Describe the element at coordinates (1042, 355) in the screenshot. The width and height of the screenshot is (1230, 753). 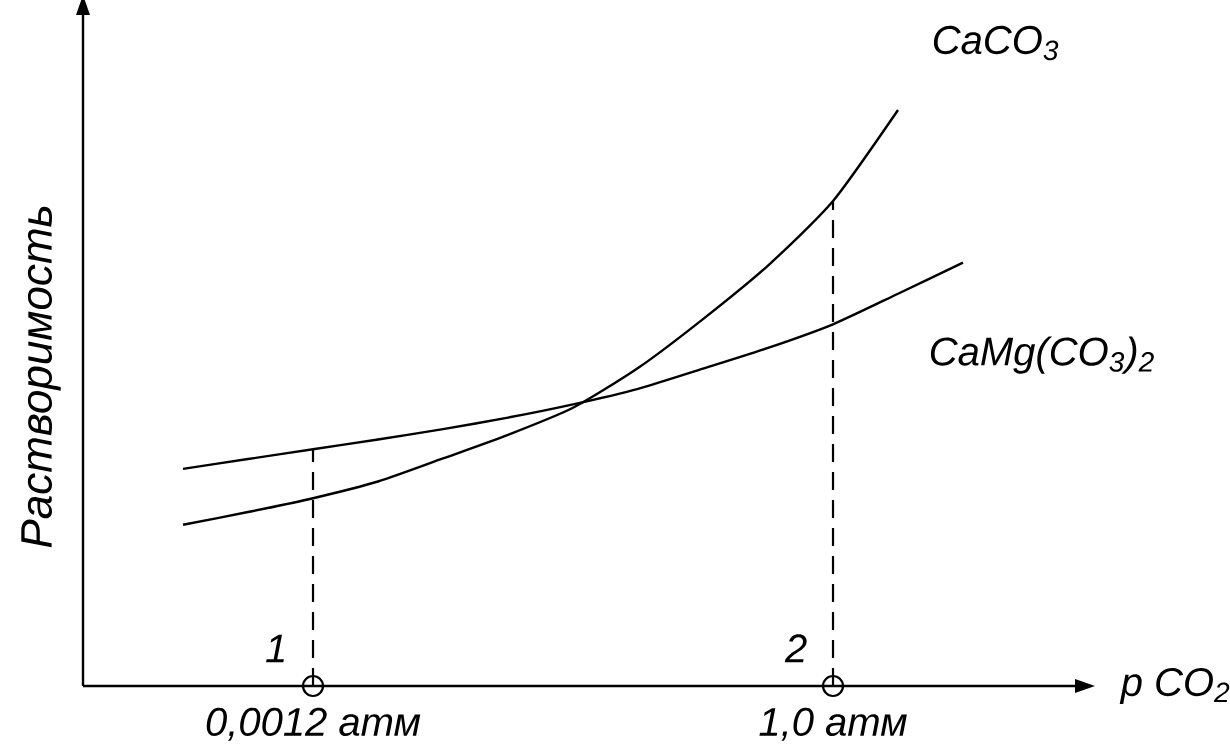
I see `series-label: CaMg(CO$_{3}$)$_{2}$` at that location.